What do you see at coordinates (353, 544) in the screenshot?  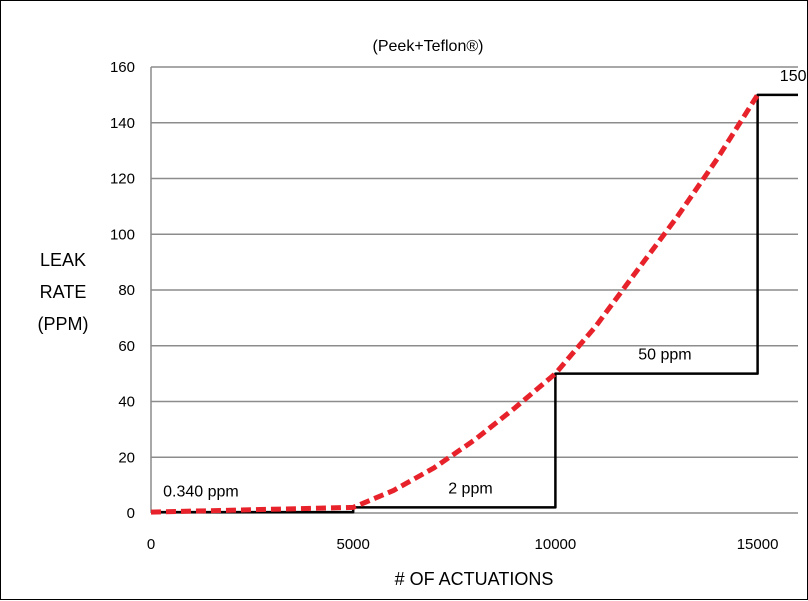 I see `x-tick-label: 5000` at bounding box center [353, 544].